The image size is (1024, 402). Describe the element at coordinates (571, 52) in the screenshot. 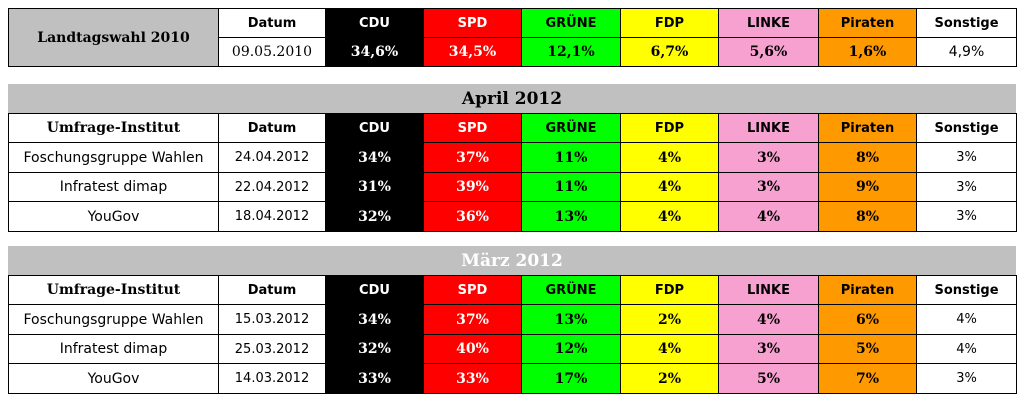

I see `election-value: 12,1%` at that location.